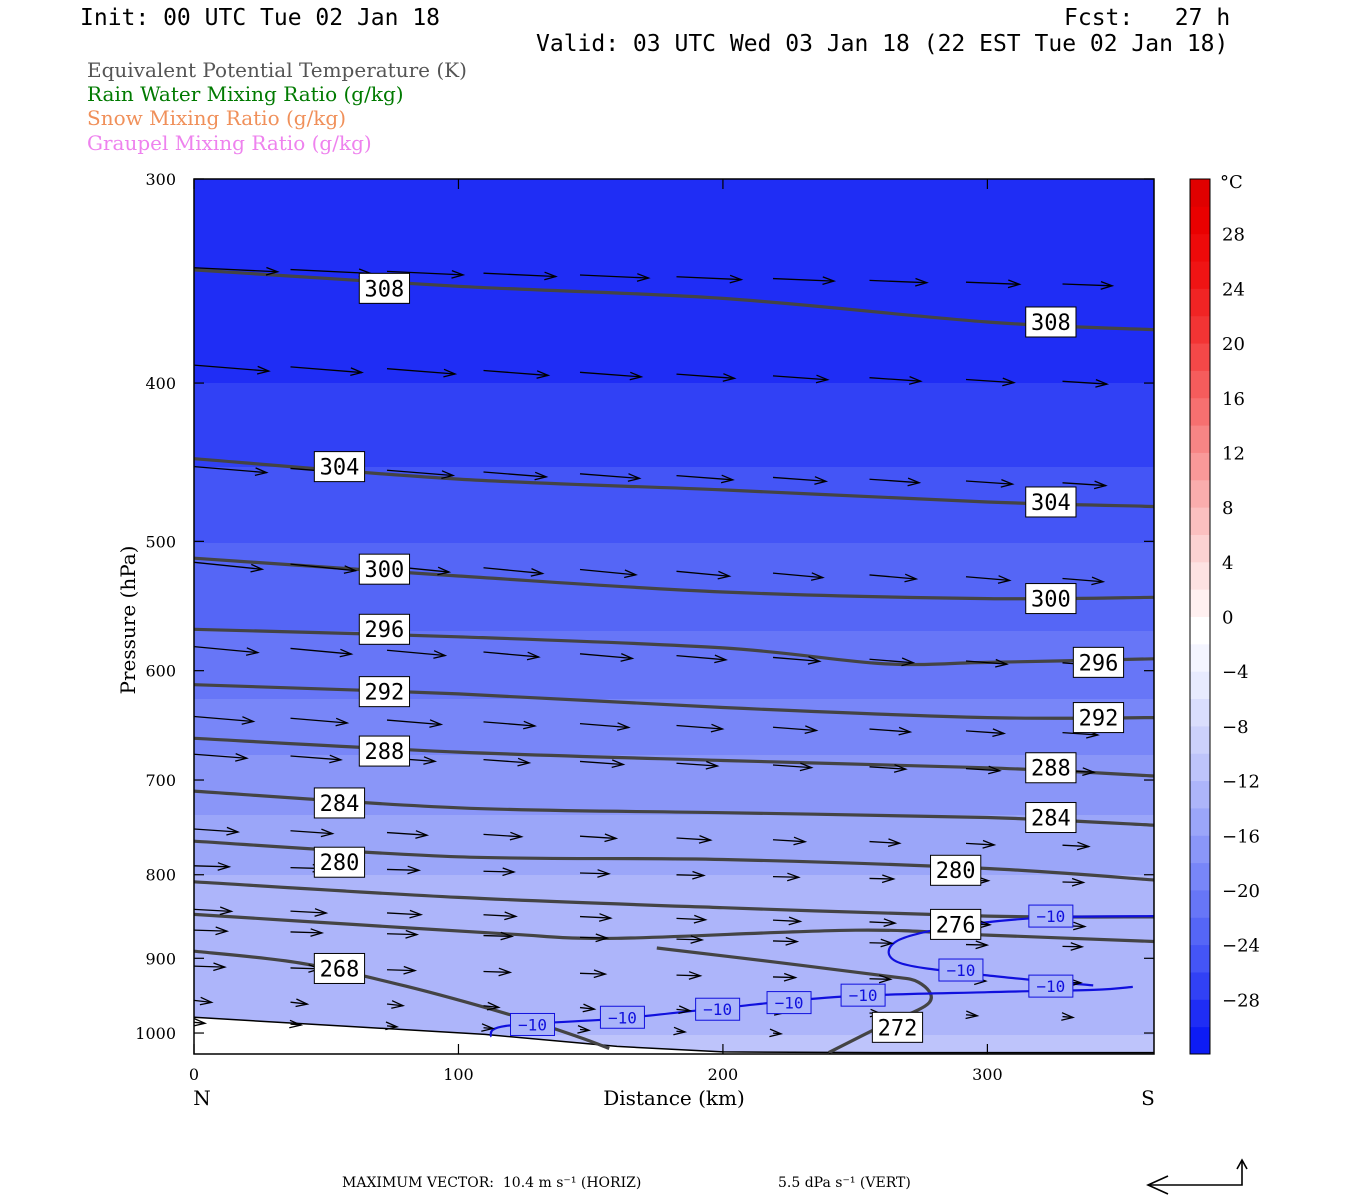 Image resolution: width=1350 pixels, height=1200 pixels. What do you see at coordinates (384, 751) in the screenshot?
I see `theta-e-label-288-0-box` at bounding box center [384, 751].